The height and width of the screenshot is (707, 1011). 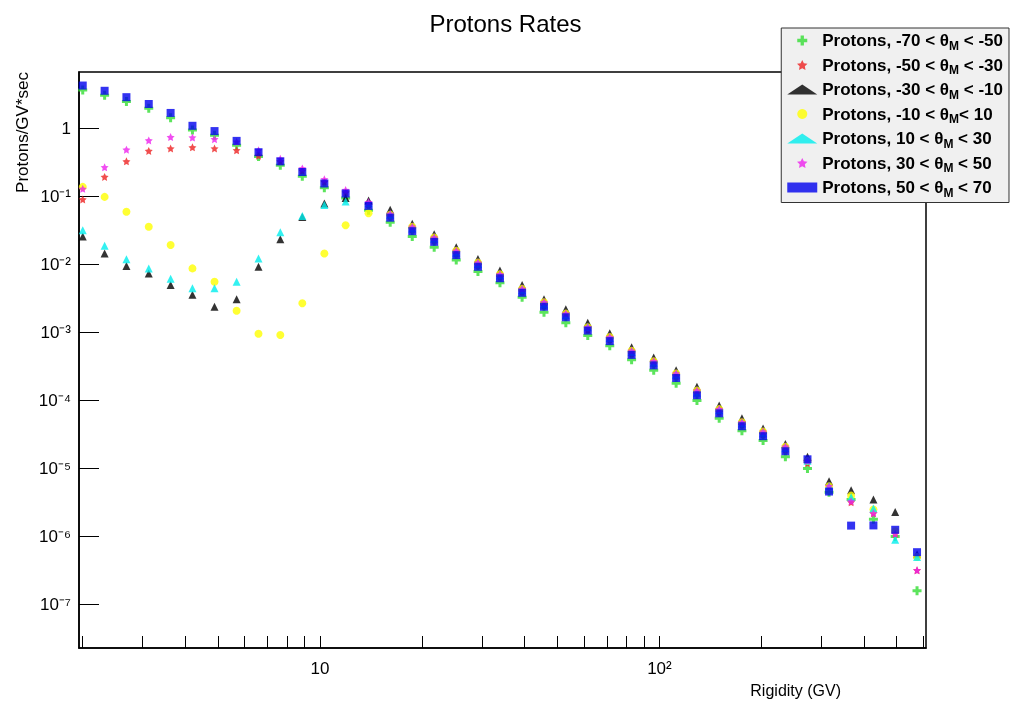 I want to click on y-axis-title: Protons/GV*sec, so click(x=22, y=132).